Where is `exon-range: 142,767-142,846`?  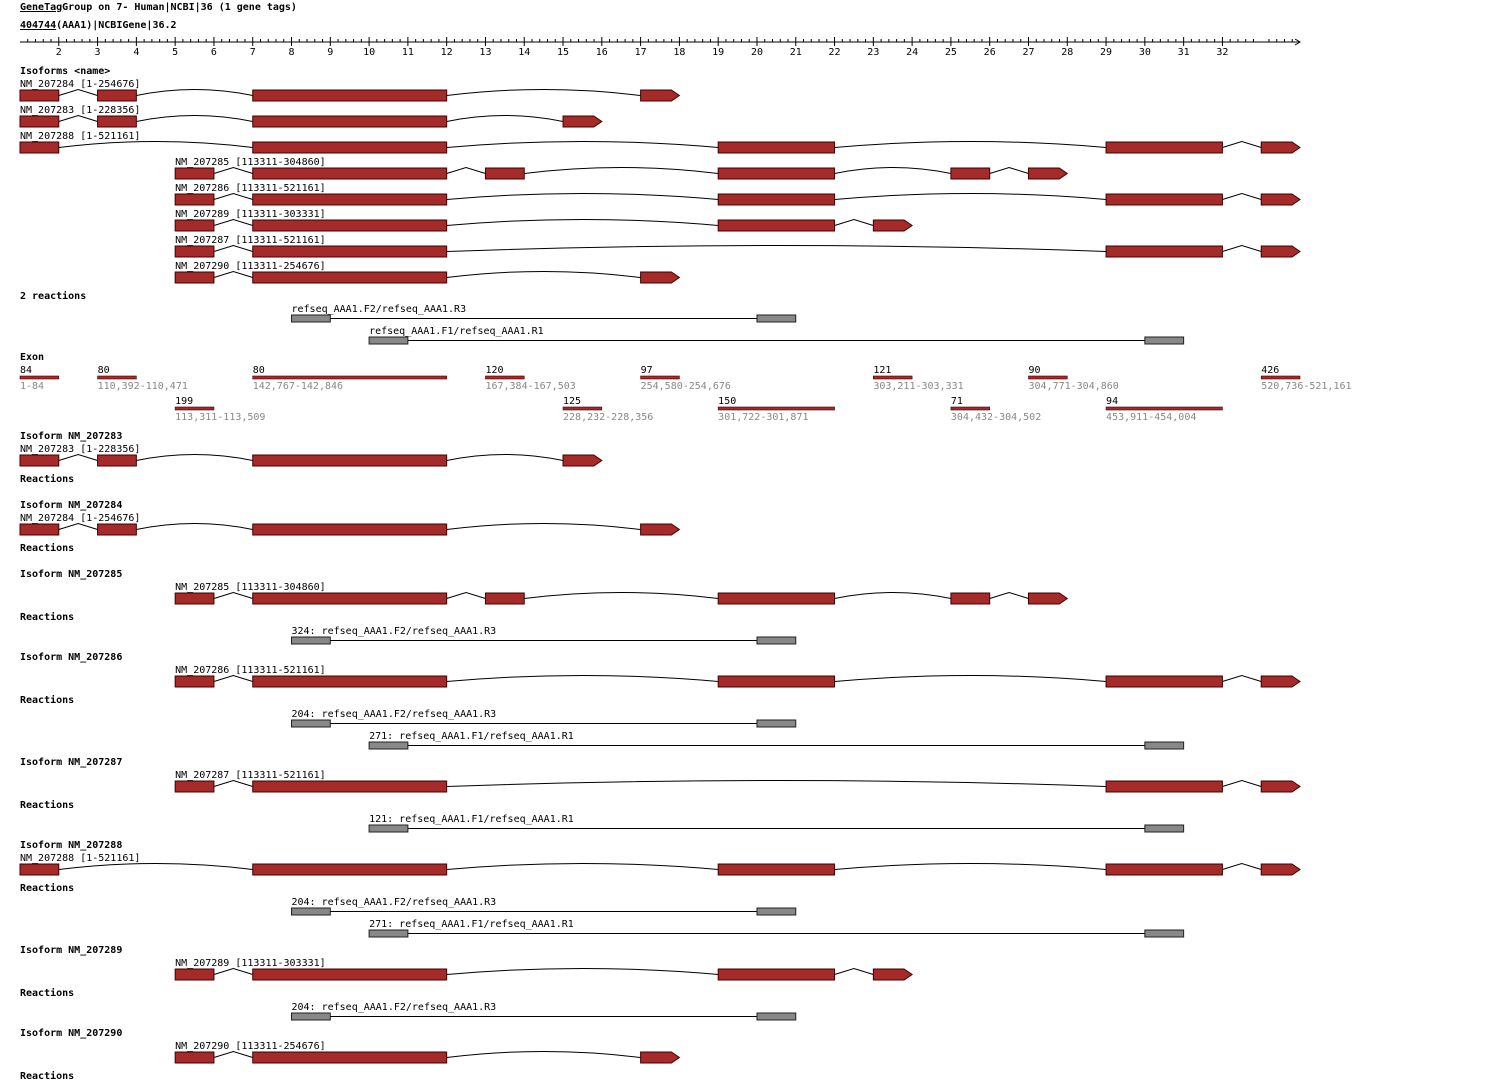 exon-range: 142,767-142,846 is located at coordinates (298, 386).